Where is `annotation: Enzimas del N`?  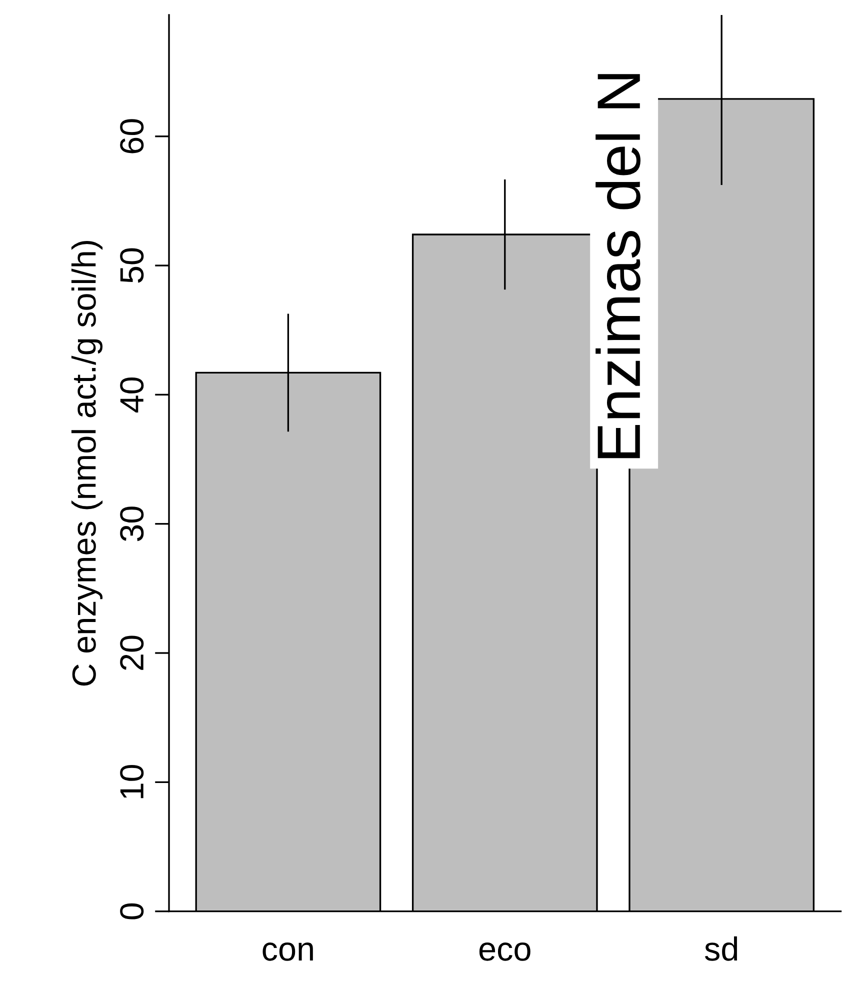
annotation: Enzimas del N is located at coordinates (618, 266).